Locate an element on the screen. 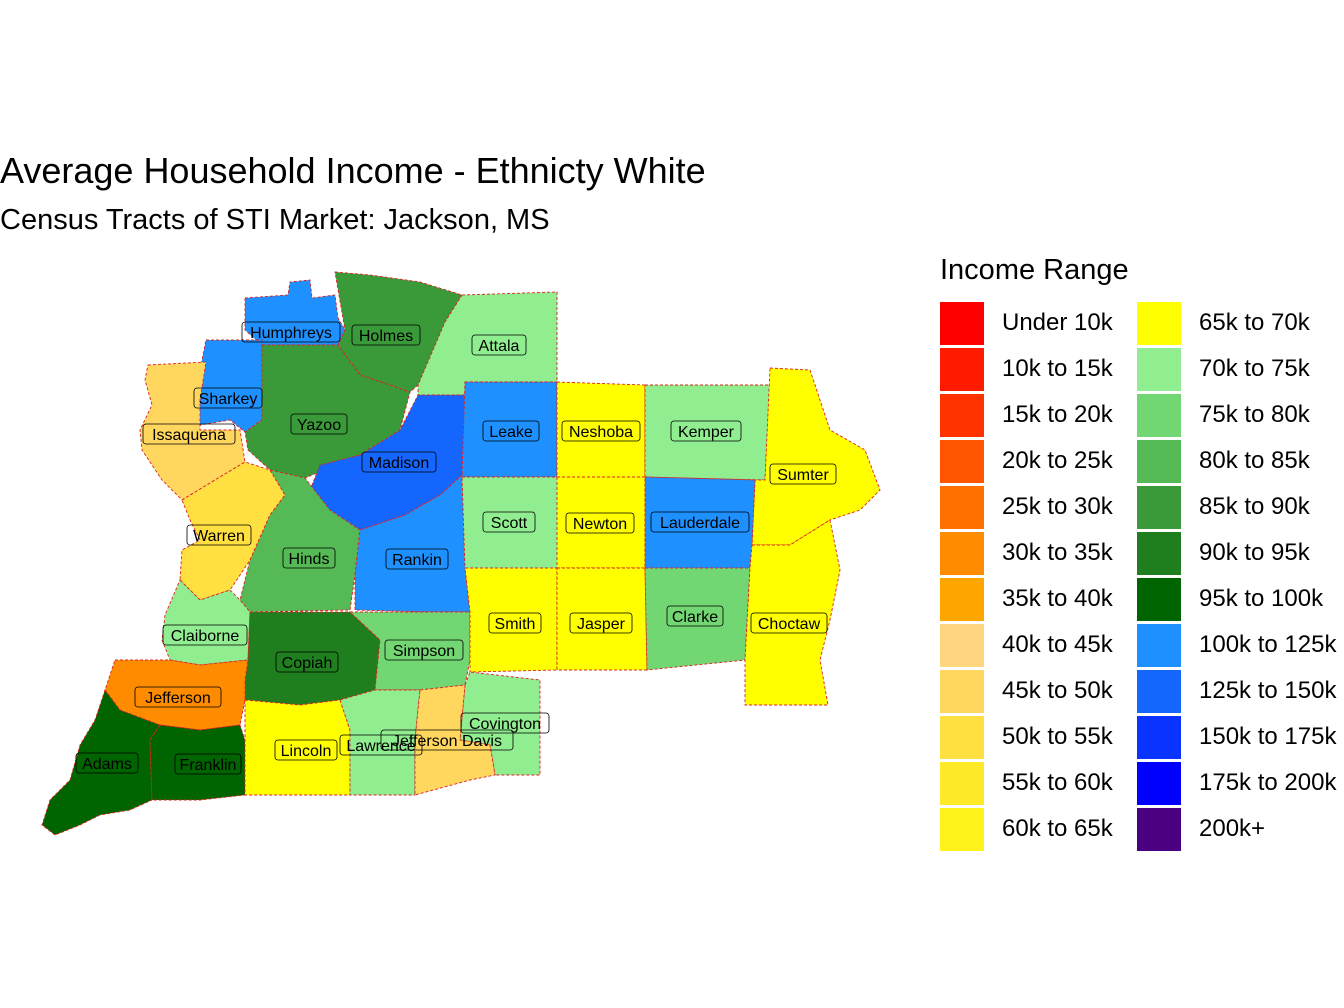 The image size is (1344, 1008). legend-item: 125k to 150k is located at coordinates (1236, 691).